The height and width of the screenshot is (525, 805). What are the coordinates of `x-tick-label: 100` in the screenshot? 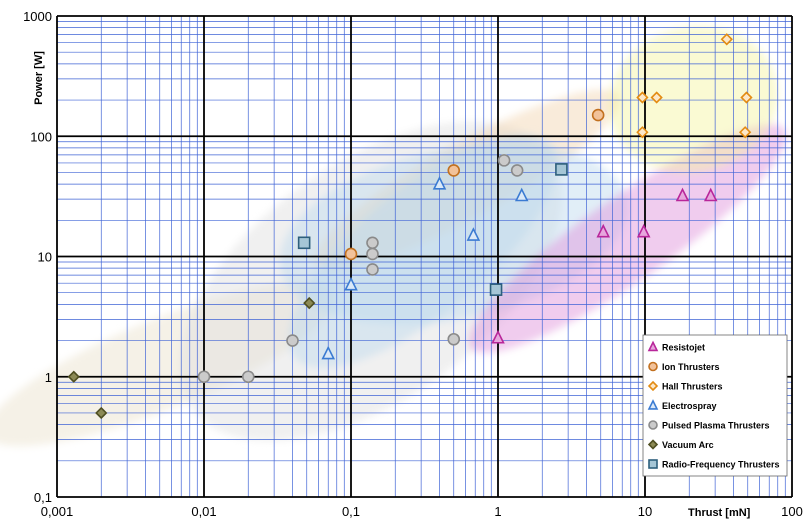 It's located at (792, 511).